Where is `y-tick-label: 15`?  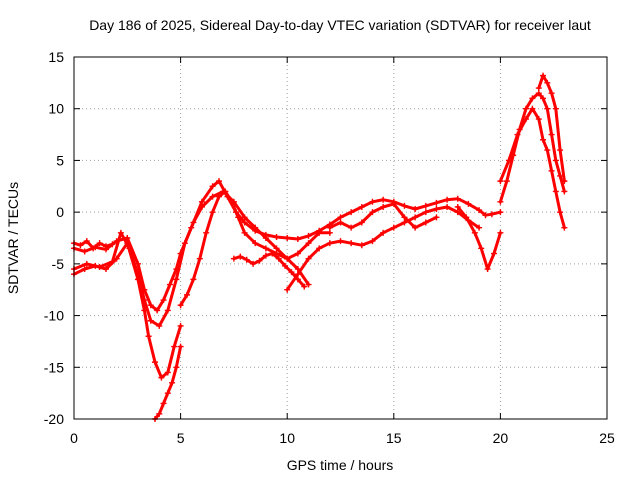
y-tick-label: 15 is located at coordinates (56, 57).